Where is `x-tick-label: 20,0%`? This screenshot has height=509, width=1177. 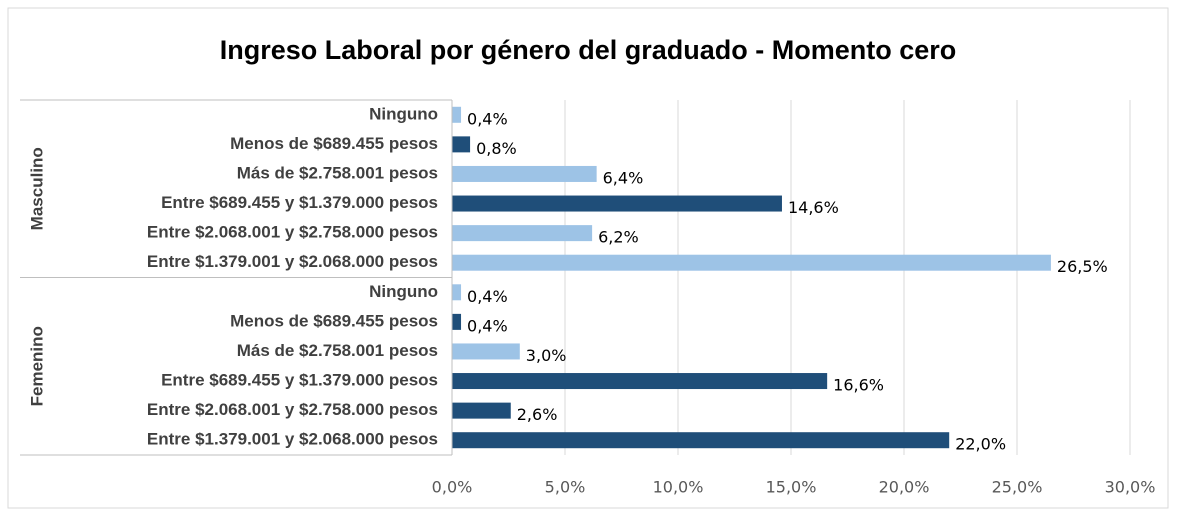 x-tick-label: 20,0% is located at coordinates (904, 487).